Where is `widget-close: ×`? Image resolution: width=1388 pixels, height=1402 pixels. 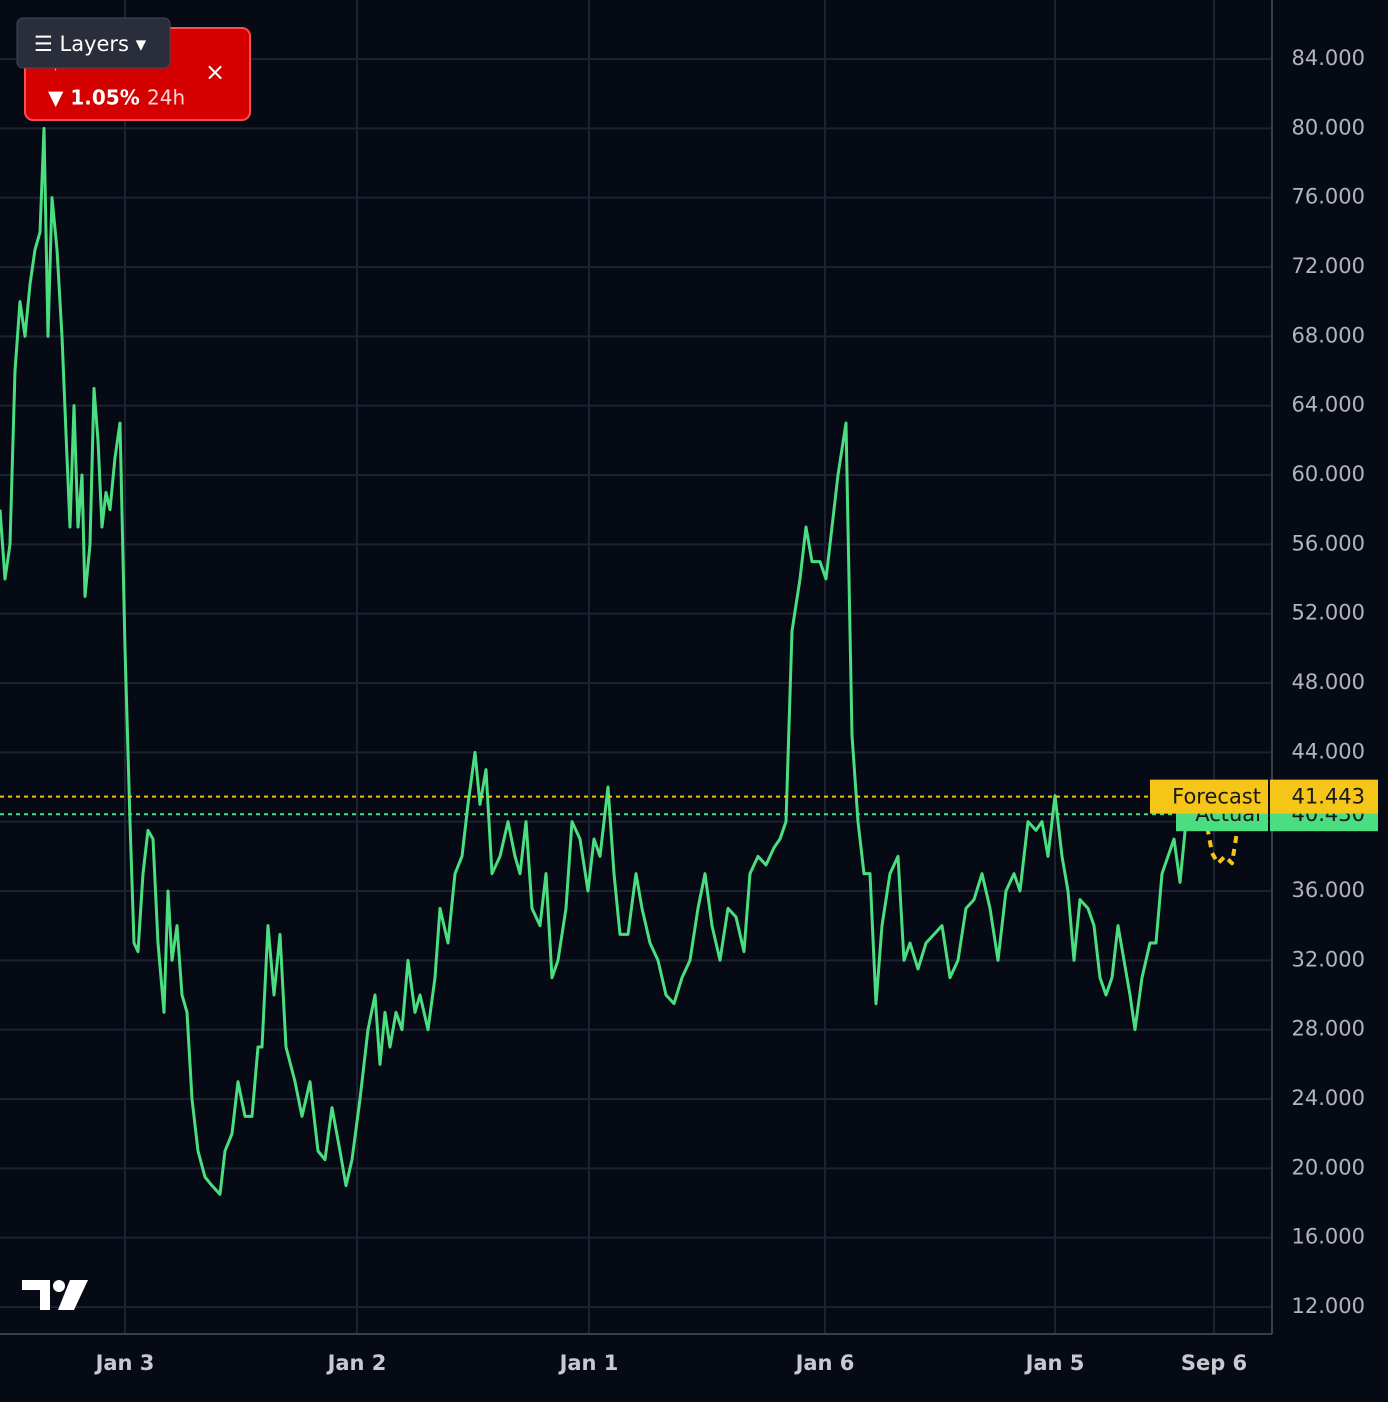
widget-close: × is located at coordinates (215, 72).